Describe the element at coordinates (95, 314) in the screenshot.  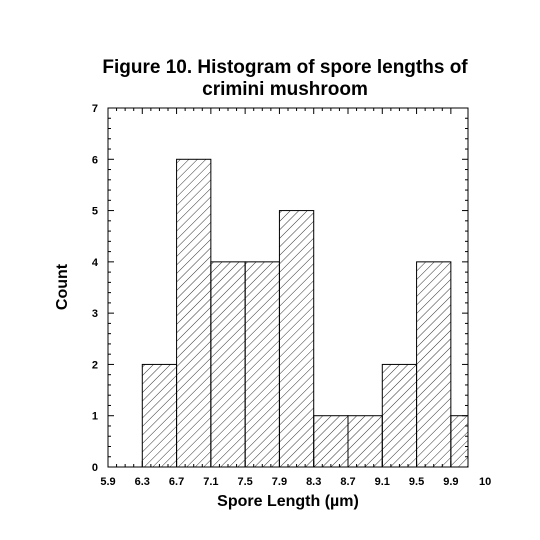
I see `y-tick-label: 3` at that location.